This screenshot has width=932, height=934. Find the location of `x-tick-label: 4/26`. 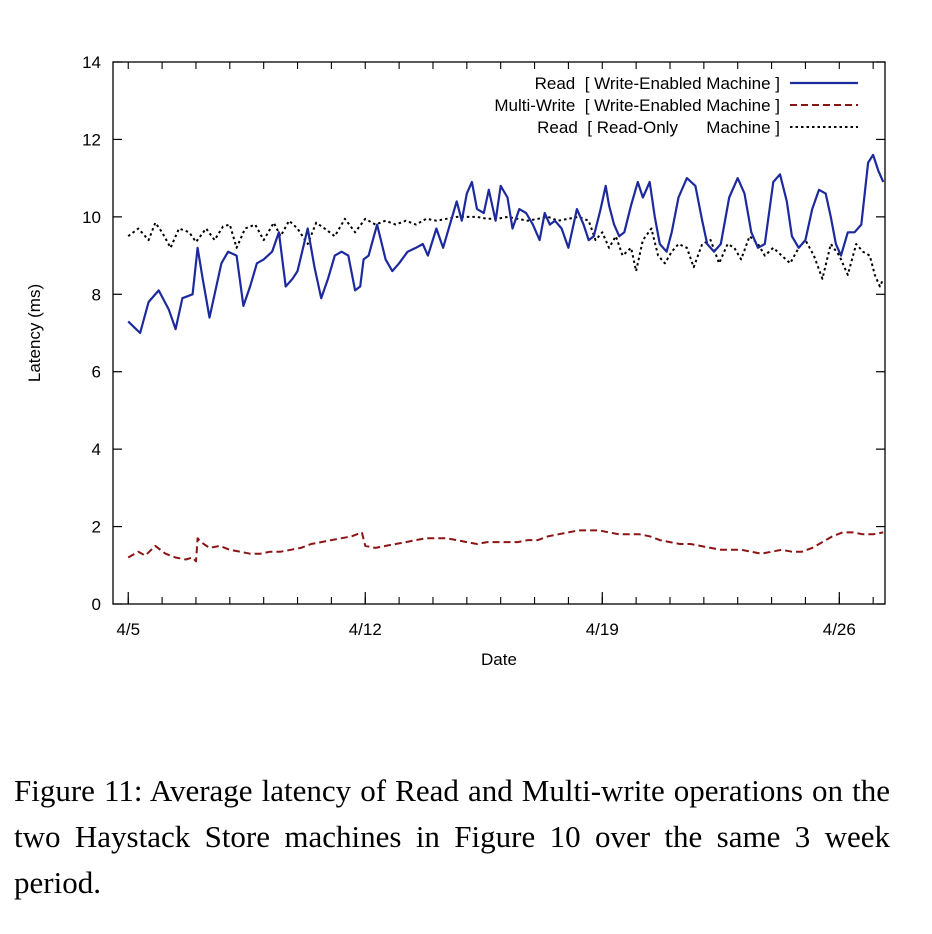

x-tick-label: 4/26 is located at coordinates (839, 629).